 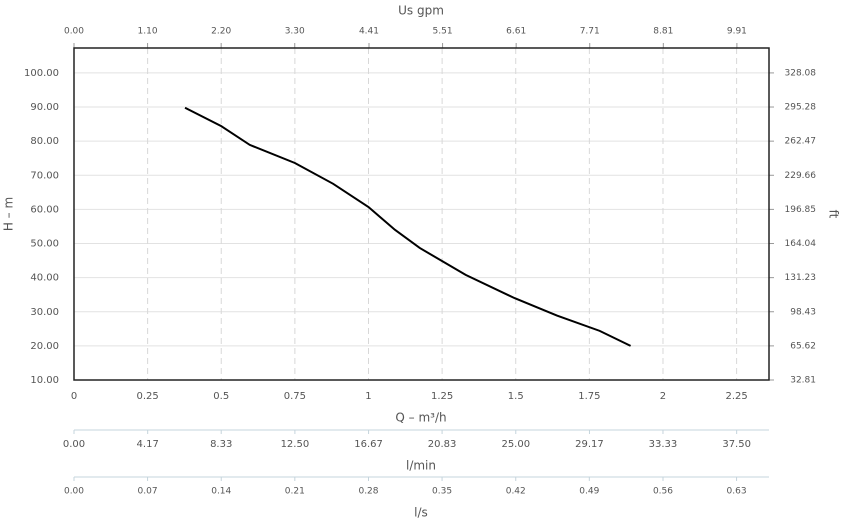 I want to click on axis-tick-label: 20.83, so click(x=442, y=444).